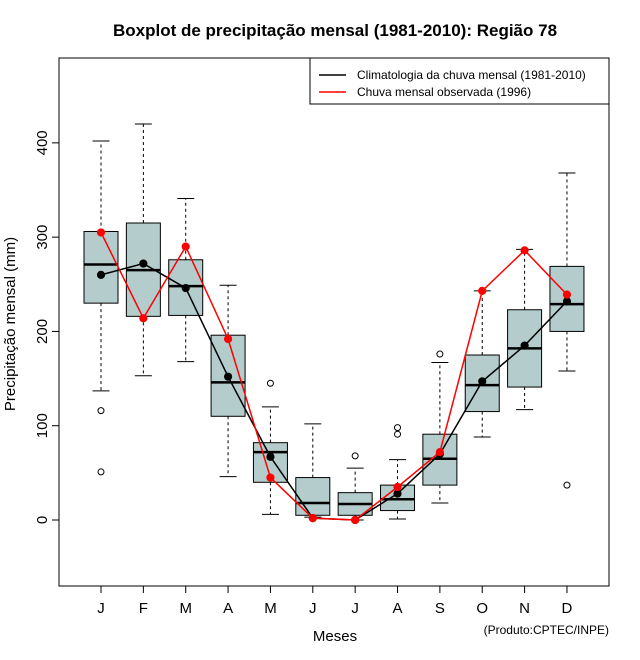  Describe the element at coordinates (42, 237) in the screenshot. I see `y-tick-label: 300` at that location.